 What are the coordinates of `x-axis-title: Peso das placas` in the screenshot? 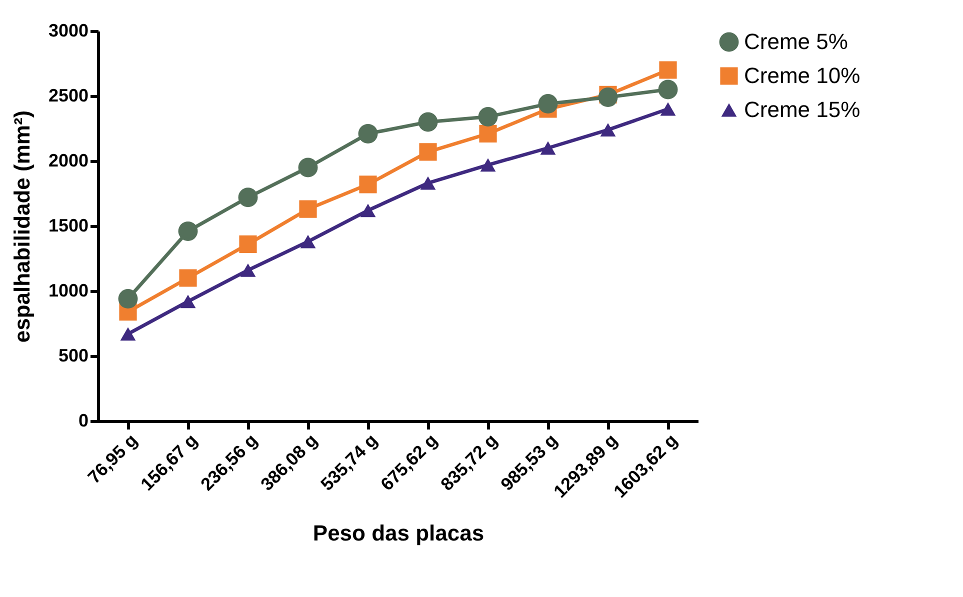 It's located at (398, 533).